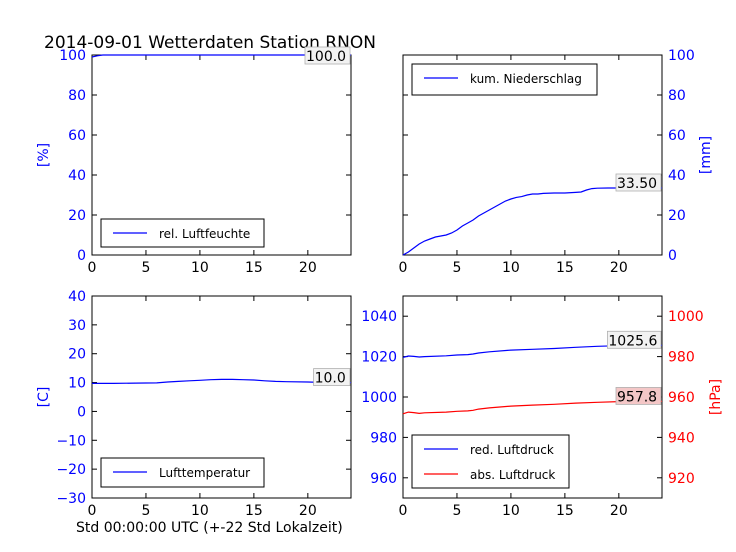  I want to click on y-tick-label: 30, so click(77, 326).